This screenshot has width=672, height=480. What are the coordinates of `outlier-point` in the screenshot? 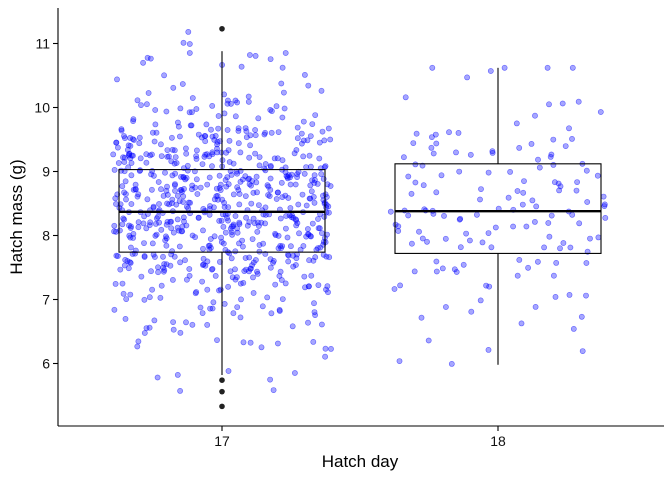 It's located at (222, 380).